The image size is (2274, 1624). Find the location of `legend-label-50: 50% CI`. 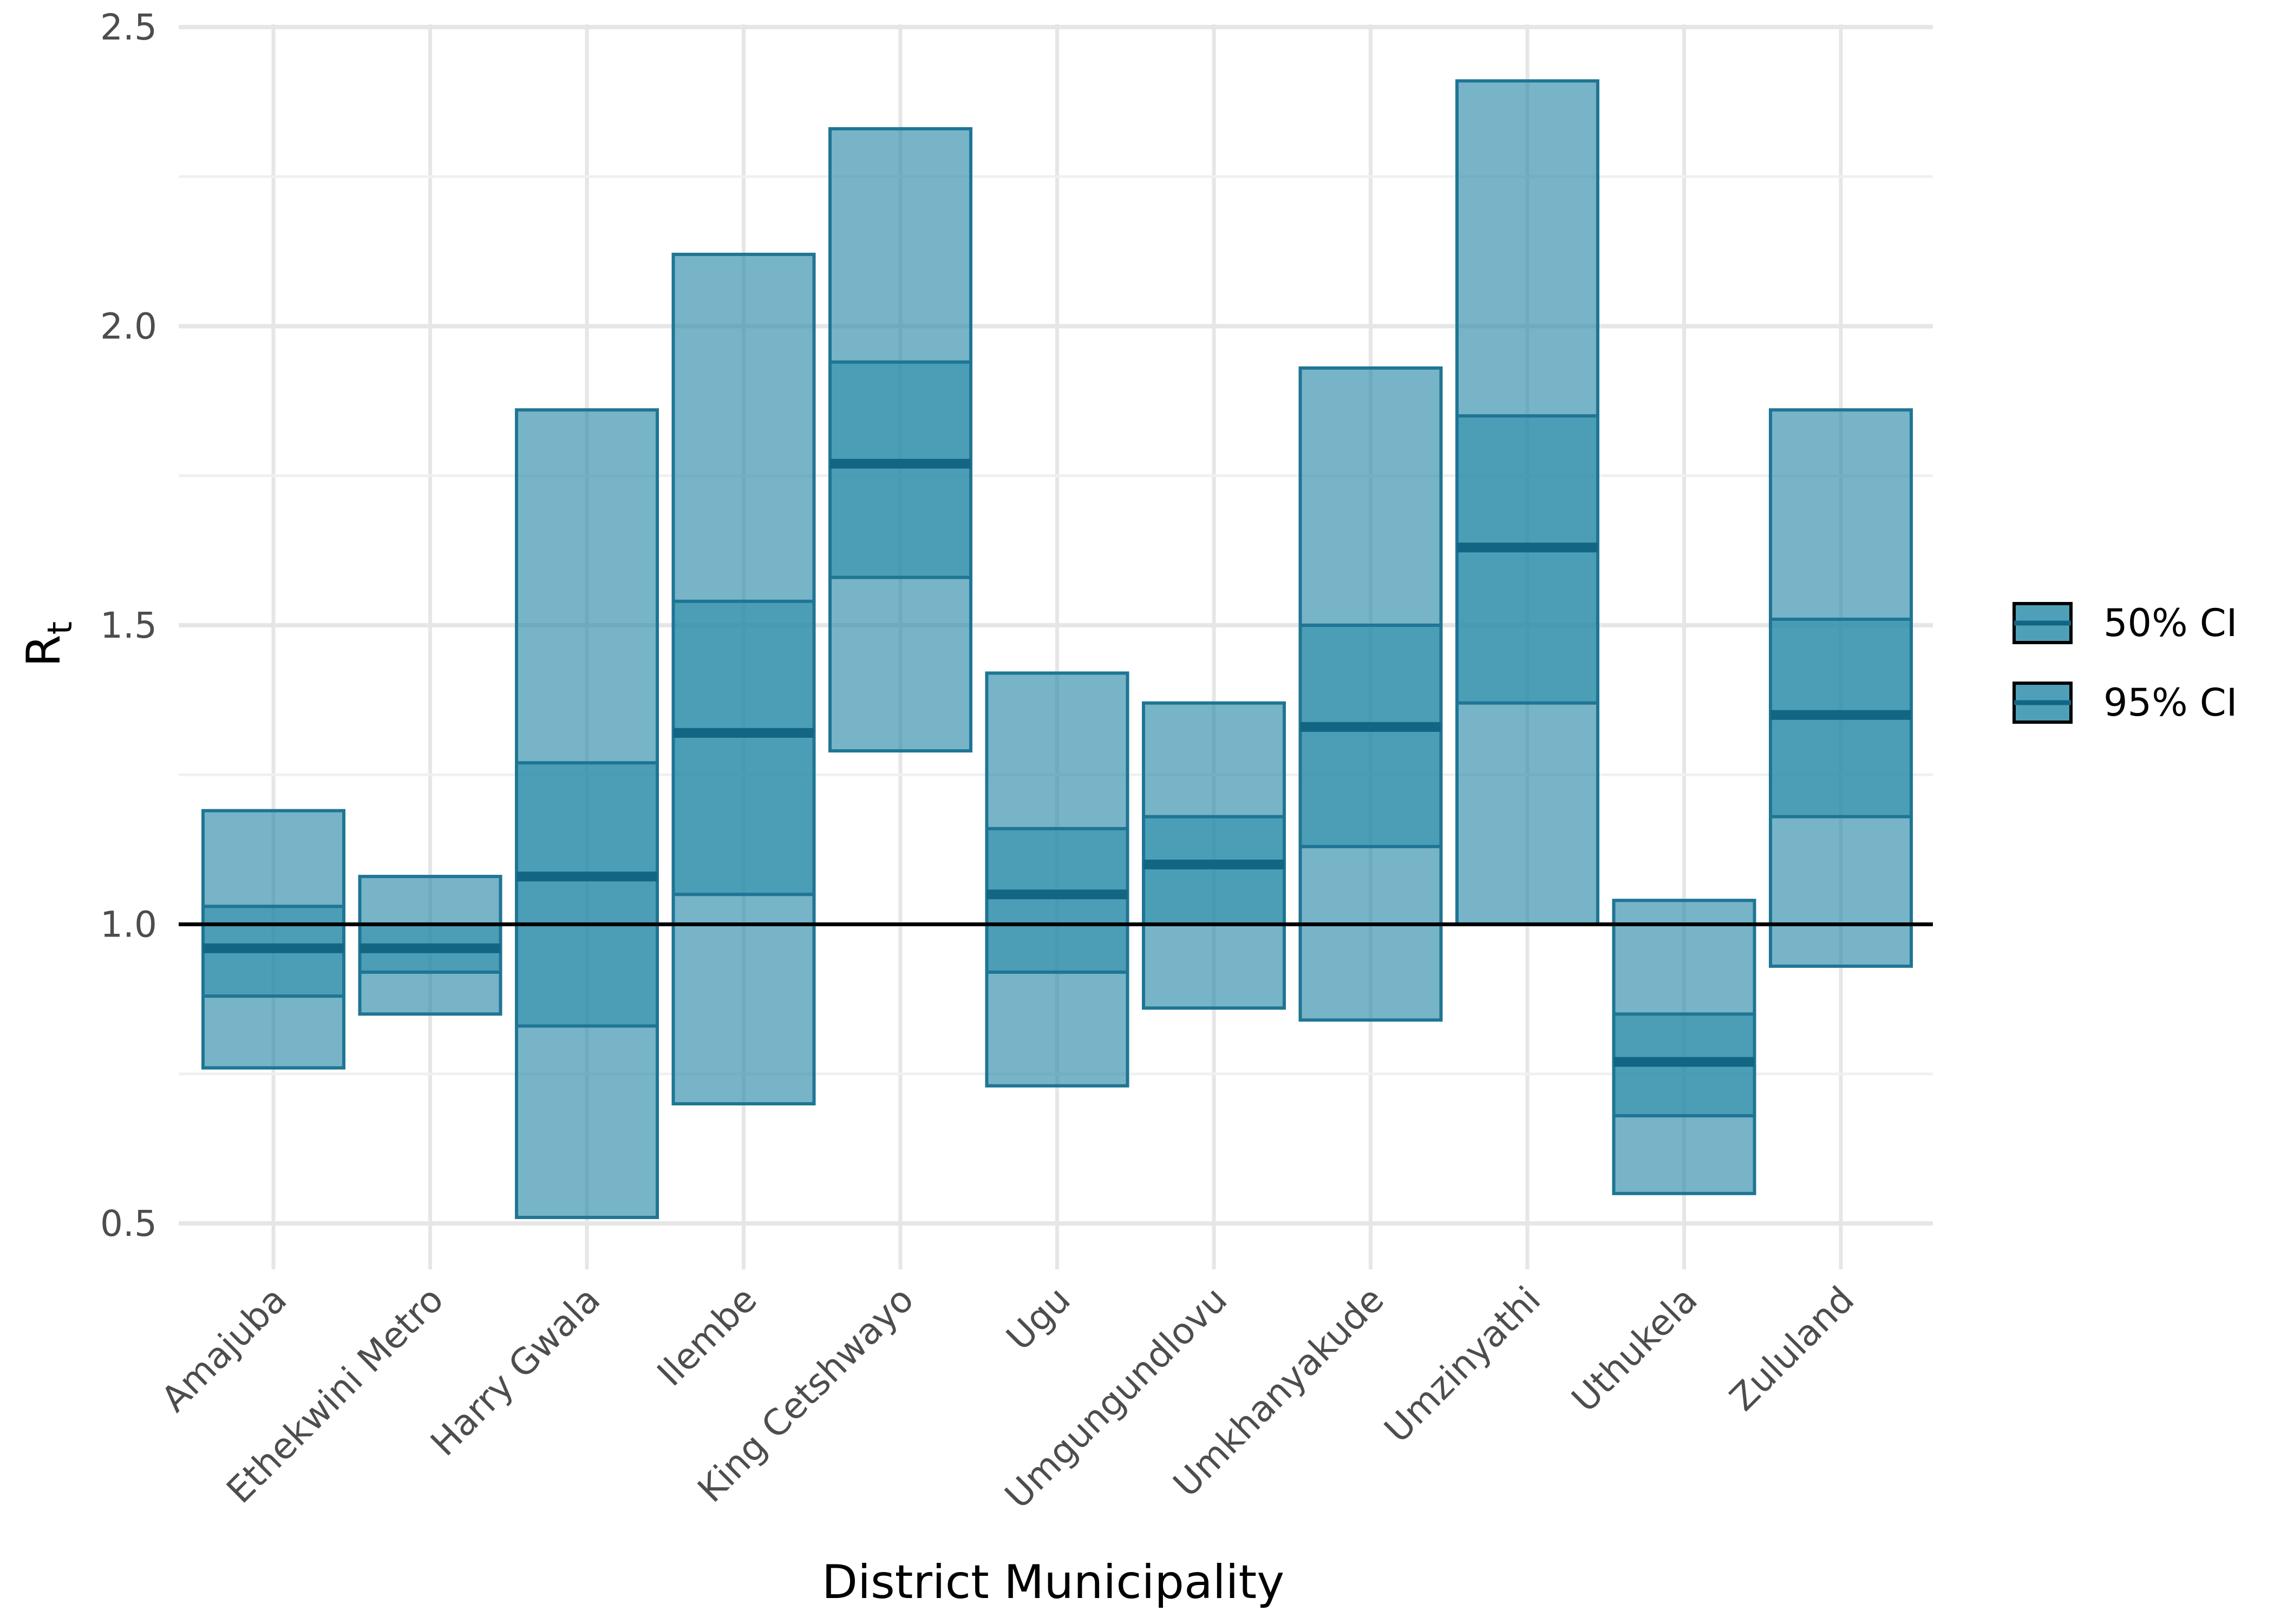

legend-label-50: 50% CI is located at coordinates (2170, 623).